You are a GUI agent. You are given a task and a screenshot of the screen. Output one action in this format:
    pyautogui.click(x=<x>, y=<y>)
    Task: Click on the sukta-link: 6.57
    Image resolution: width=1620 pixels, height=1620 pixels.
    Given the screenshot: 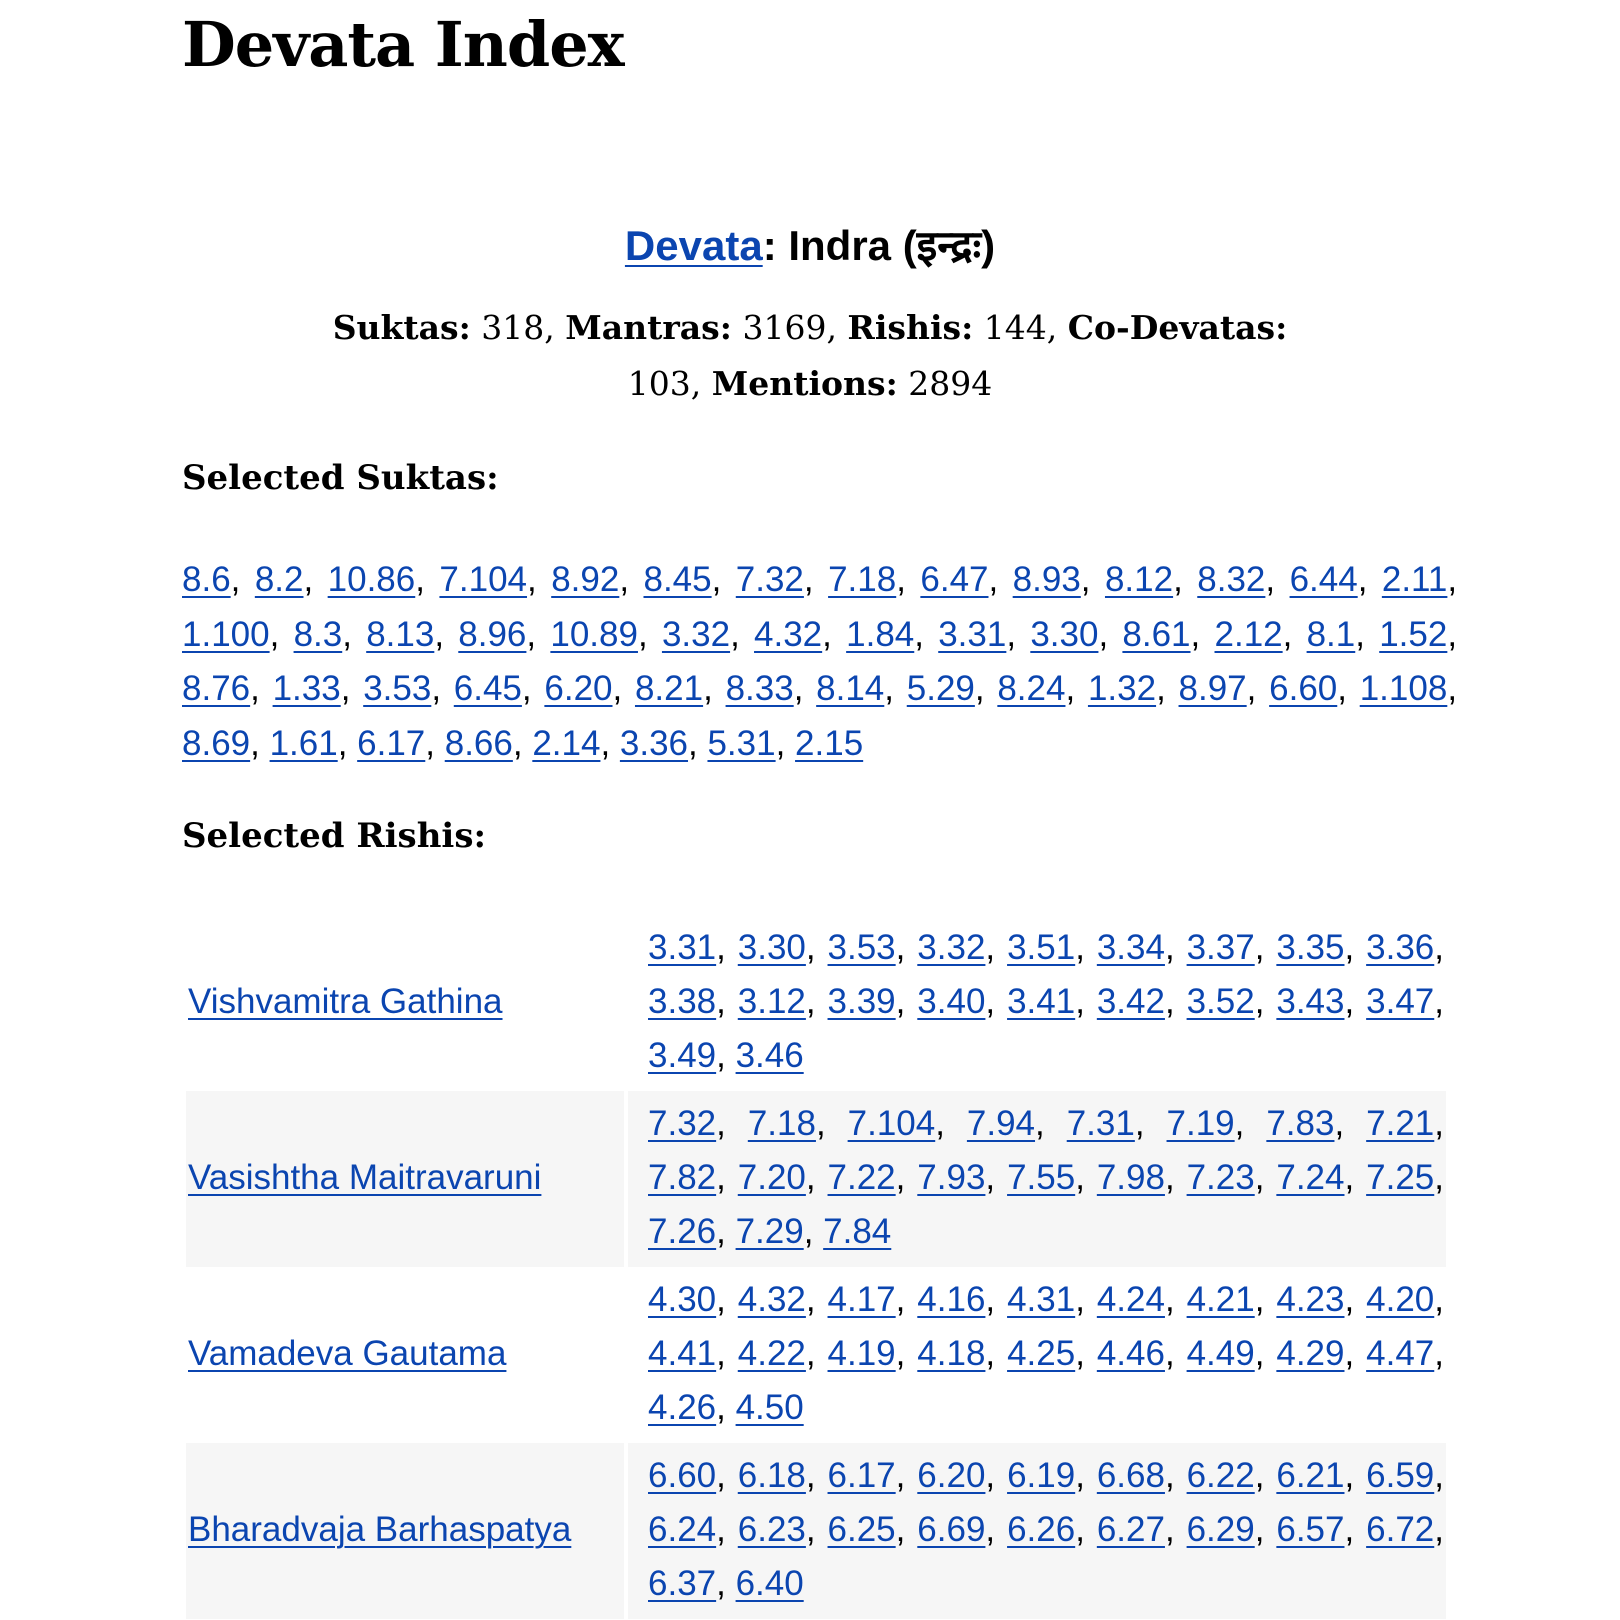 What is the action you would take?
    pyautogui.click(x=1310, y=1529)
    